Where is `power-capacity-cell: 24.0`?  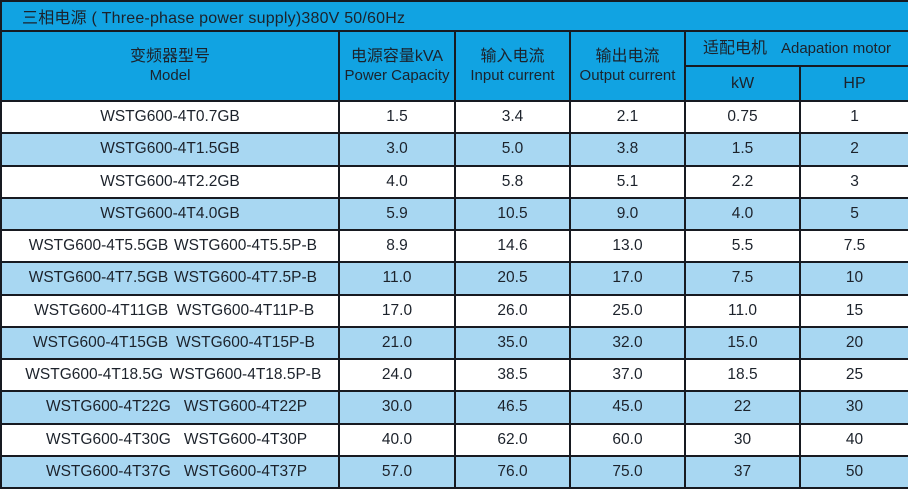
power-capacity-cell: 24.0 is located at coordinates (397, 375).